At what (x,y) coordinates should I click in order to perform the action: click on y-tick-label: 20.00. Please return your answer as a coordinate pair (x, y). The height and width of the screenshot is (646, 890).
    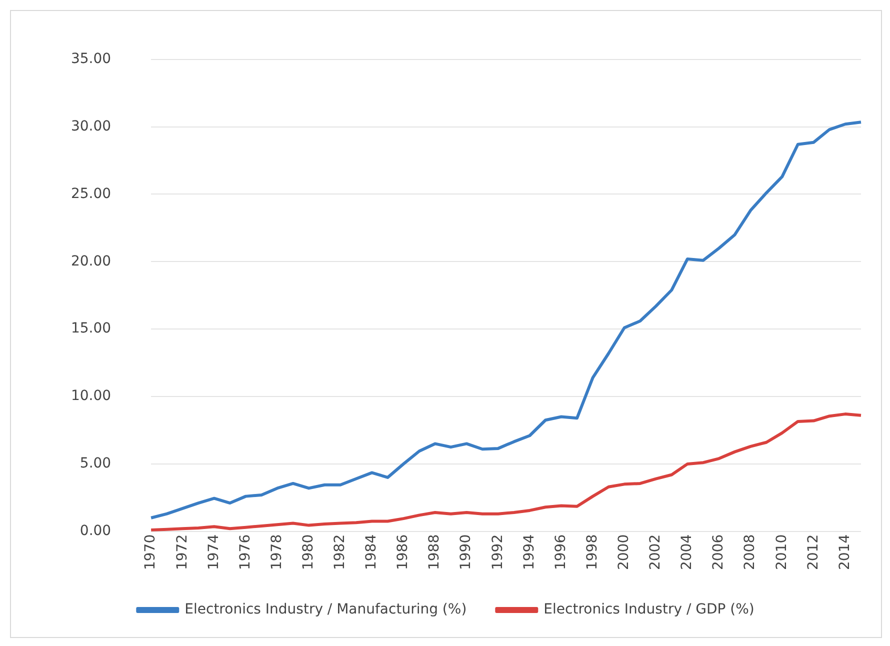
    Looking at the image, I should click on (91, 261).